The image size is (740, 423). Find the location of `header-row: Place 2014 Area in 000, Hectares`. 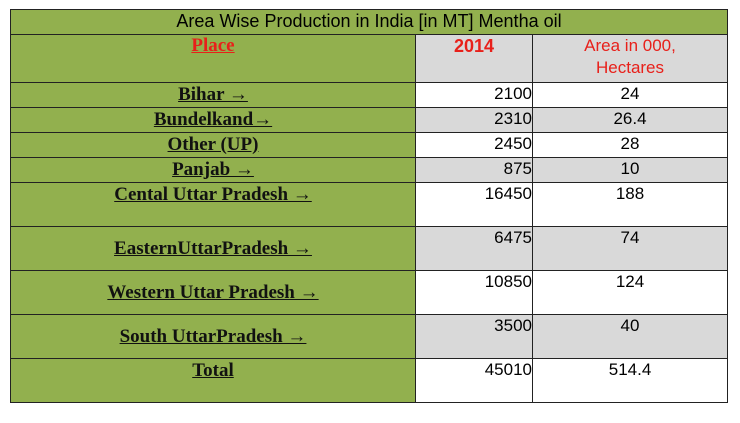

header-row: Place 2014 Area in 000, Hectares is located at coordinates (369, 58).